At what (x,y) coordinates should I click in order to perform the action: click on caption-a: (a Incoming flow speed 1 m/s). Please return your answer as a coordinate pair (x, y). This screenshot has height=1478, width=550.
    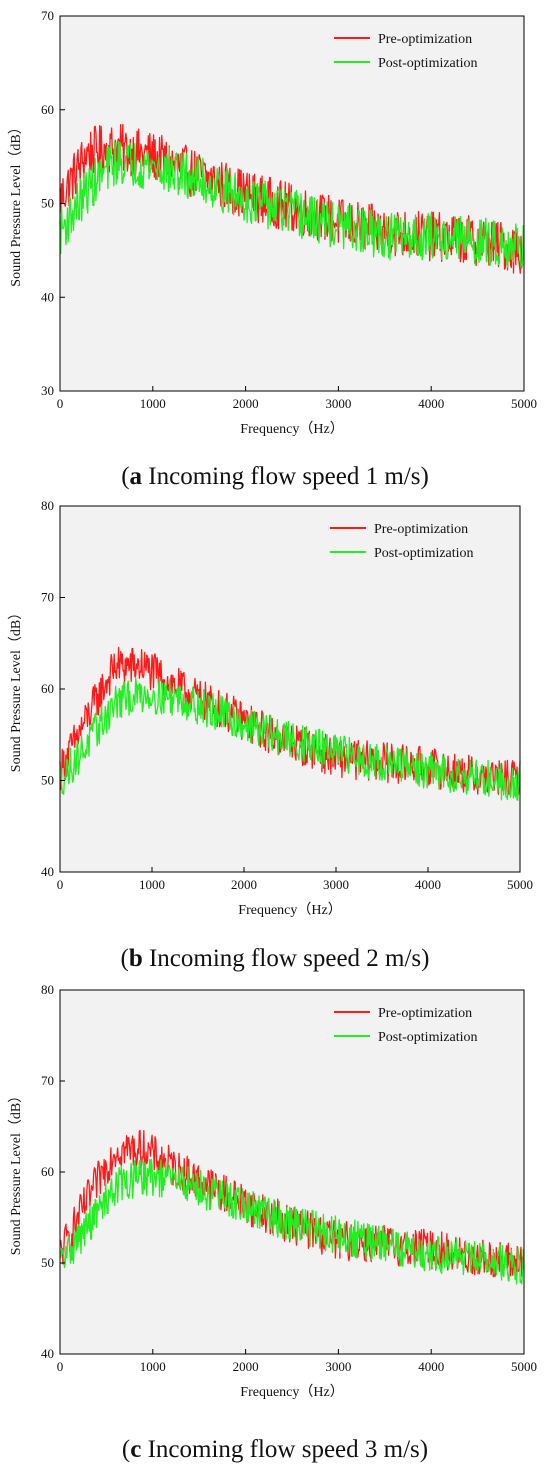
    Looking at the image, I should click on (275, 476).